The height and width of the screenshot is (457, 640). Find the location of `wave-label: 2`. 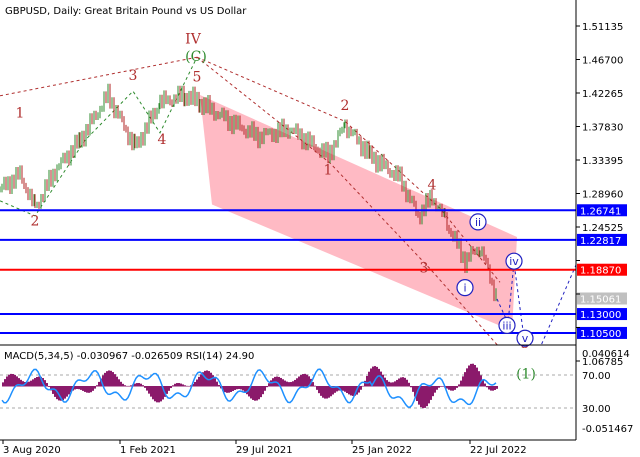

wave-label: 2 is located at coordinates (345, 106).